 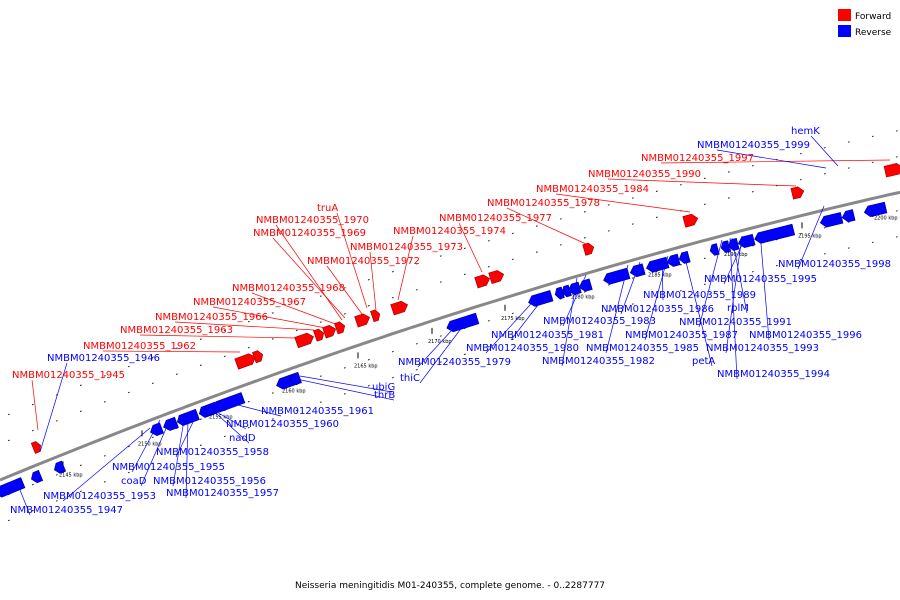 I want to click on forward-gene-label: NMBM01240355_1972, so click(x=363, y=261).